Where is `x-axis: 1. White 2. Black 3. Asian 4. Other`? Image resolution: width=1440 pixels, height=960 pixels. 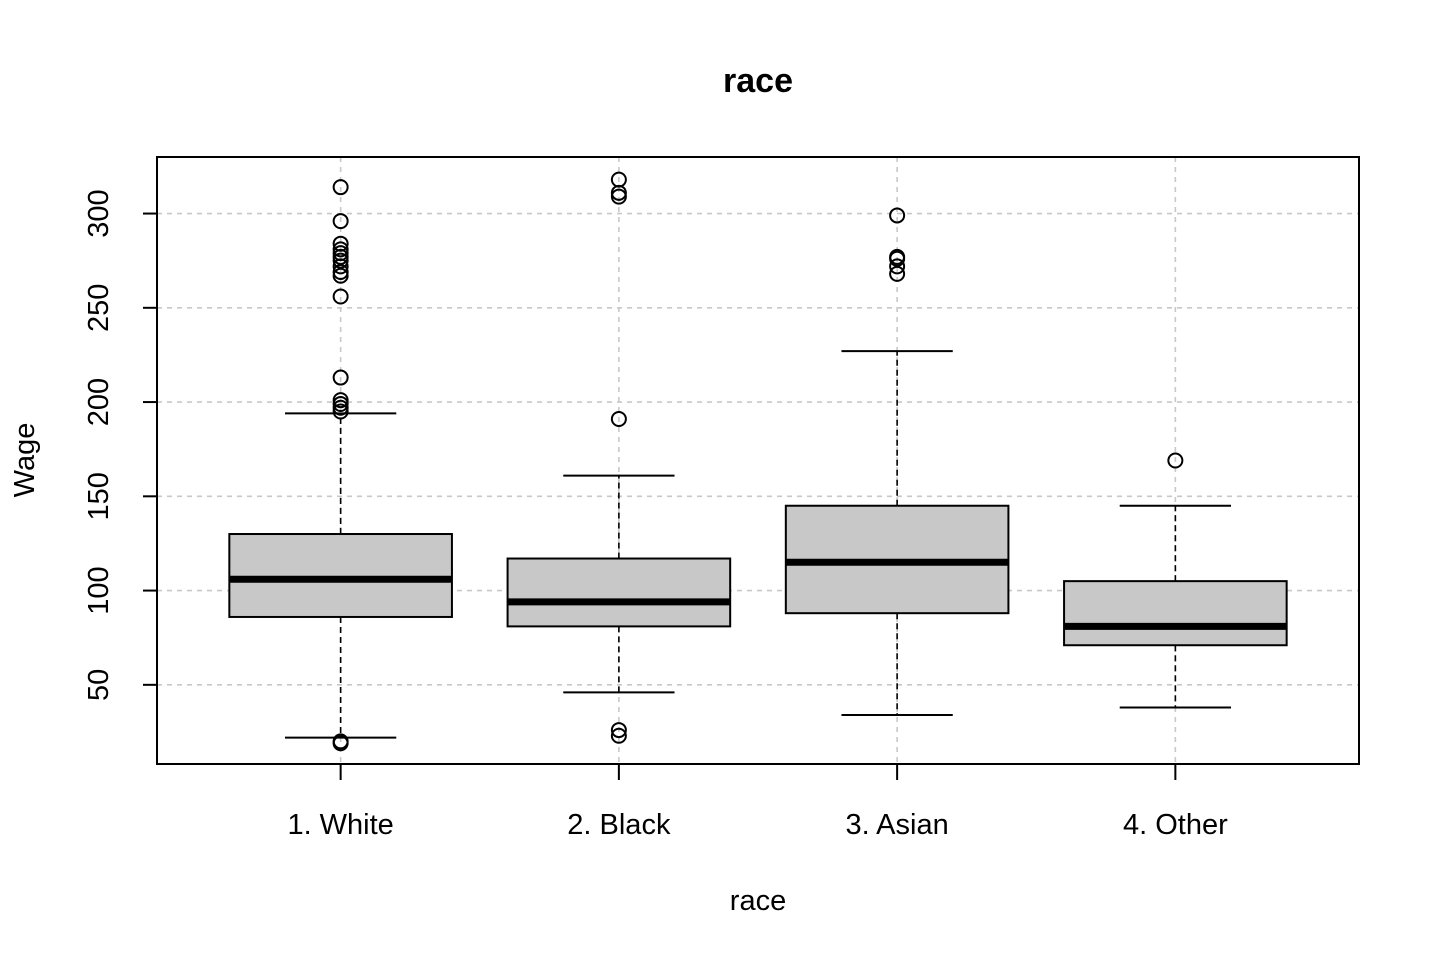 x-axis: 1. White 2. Black 3. Asian 4. Other is located at coordinates (757, 802).